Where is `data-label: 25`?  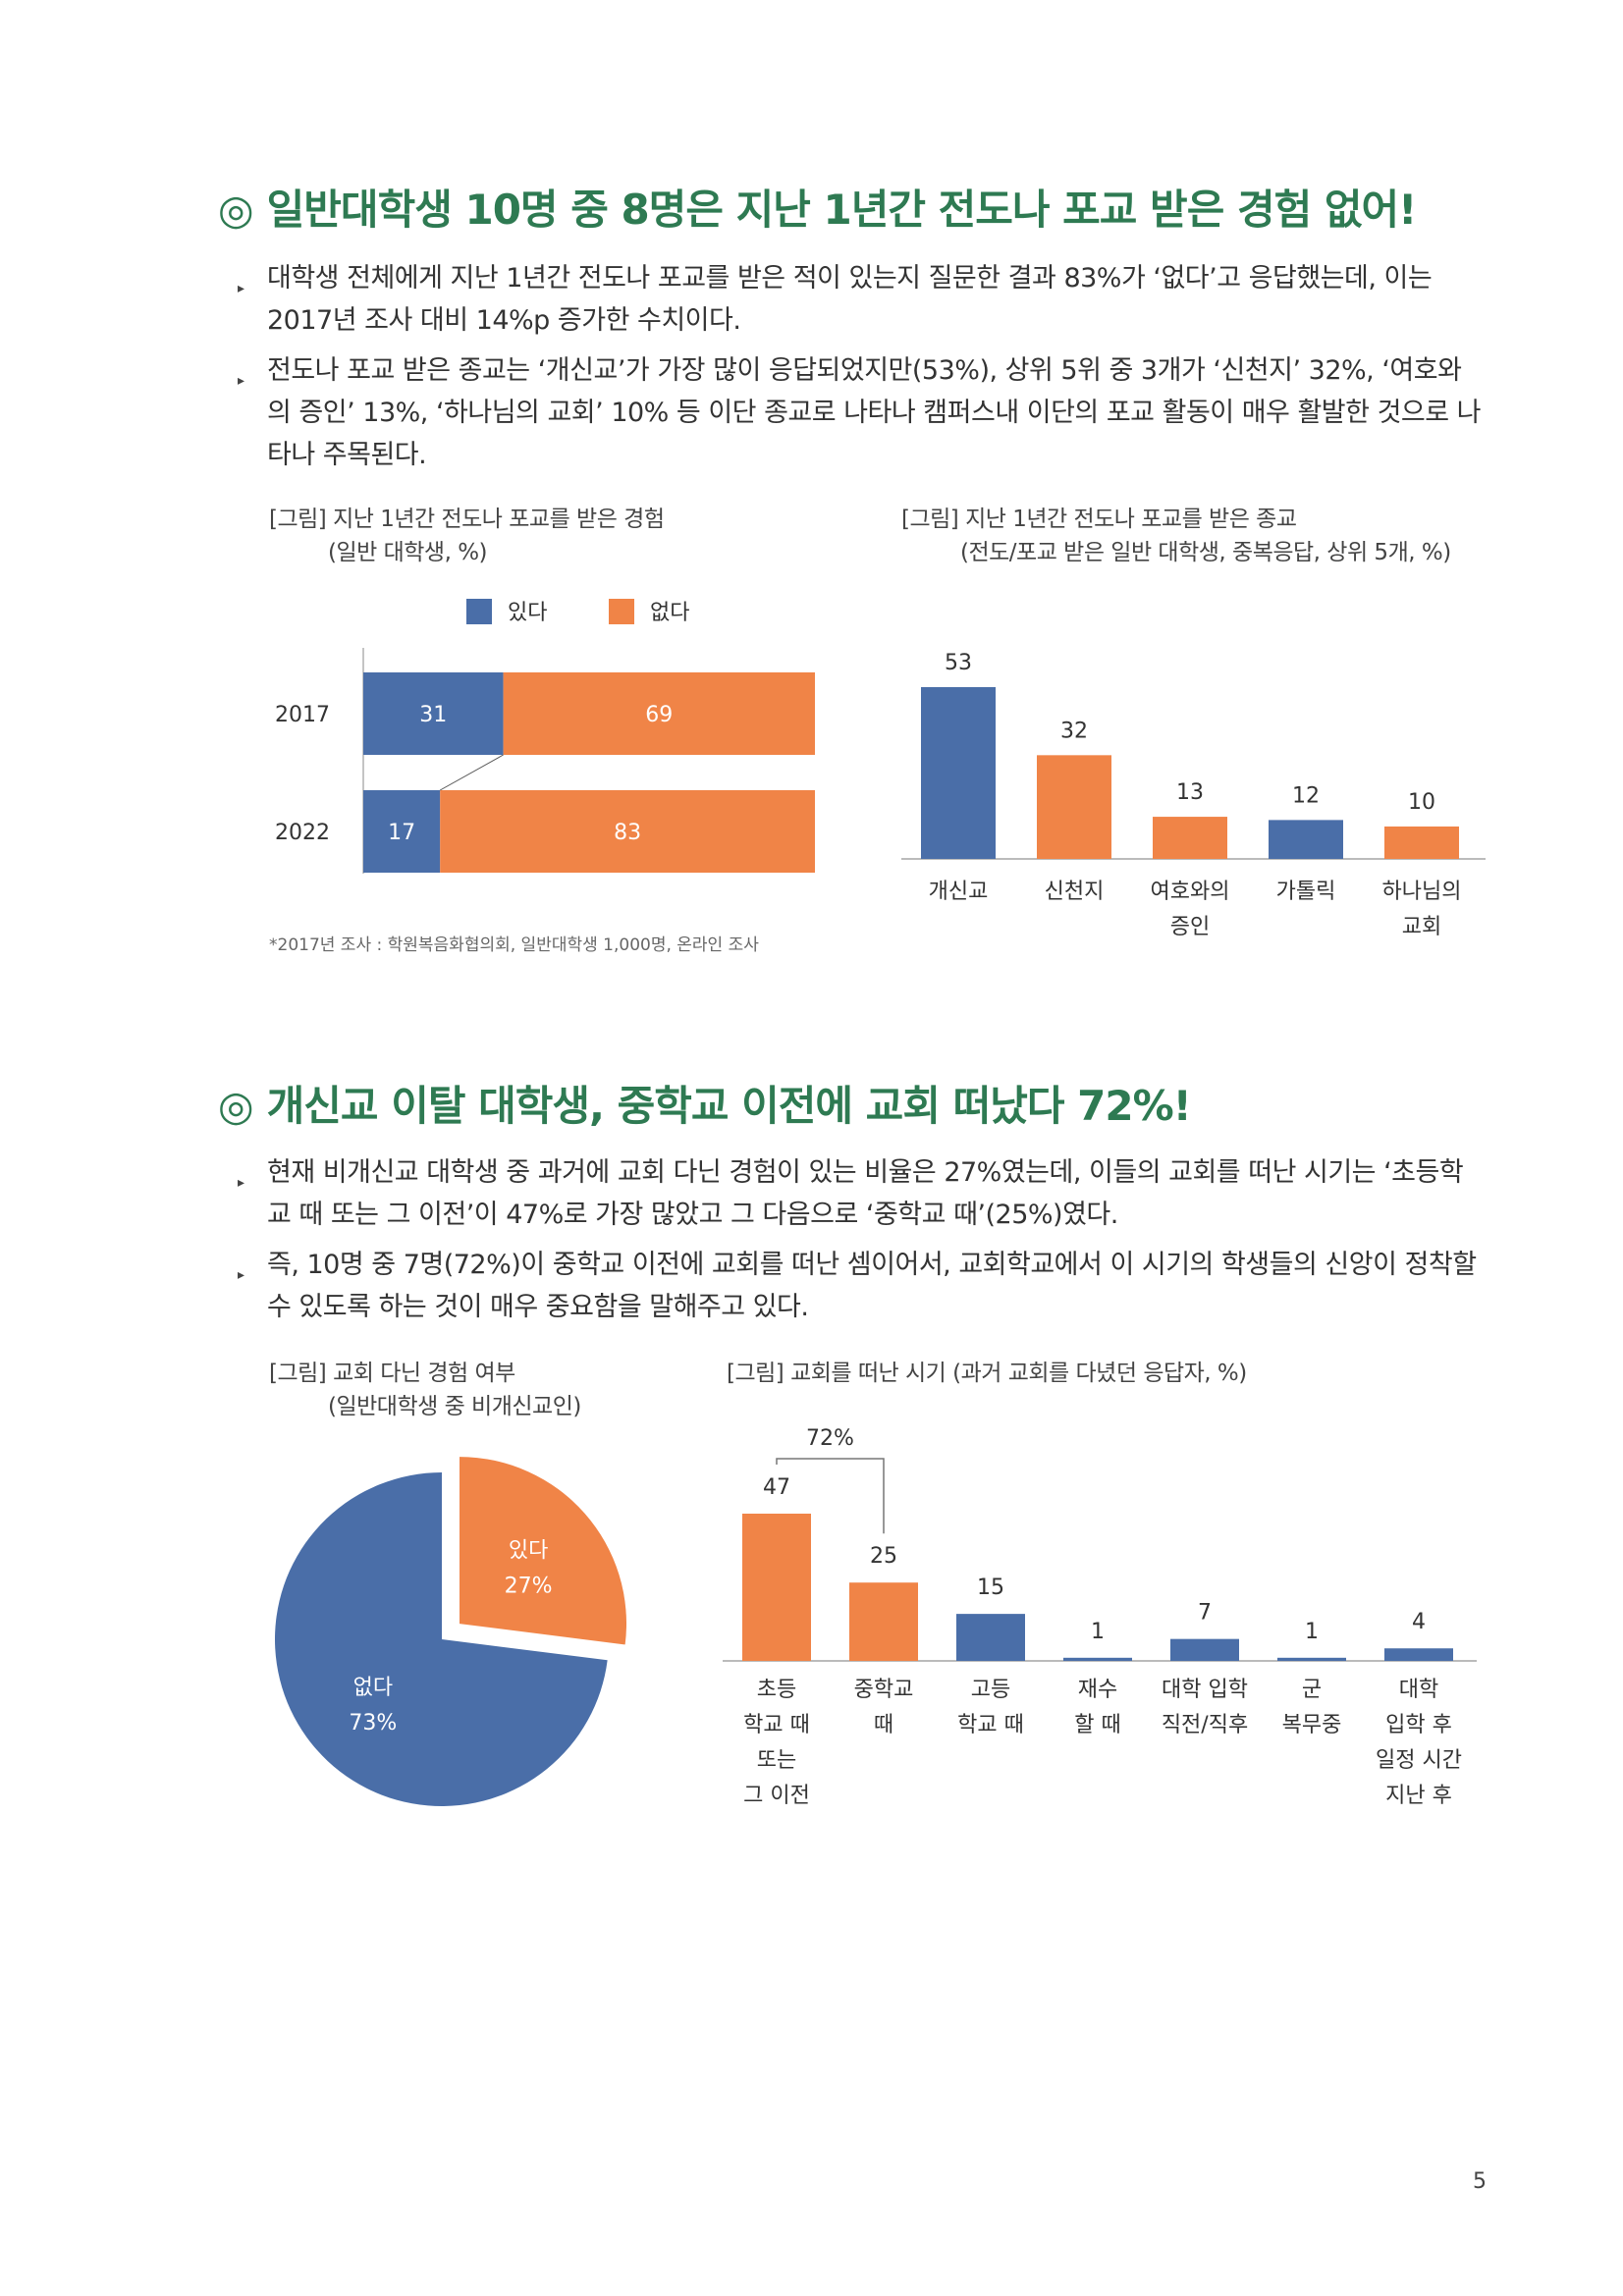
data-label: 25 is located at coordinates (883, 1557).